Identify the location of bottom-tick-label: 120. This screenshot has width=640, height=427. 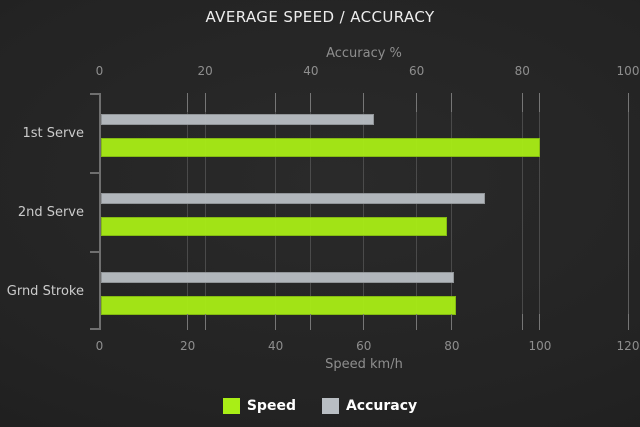
(628, 346).